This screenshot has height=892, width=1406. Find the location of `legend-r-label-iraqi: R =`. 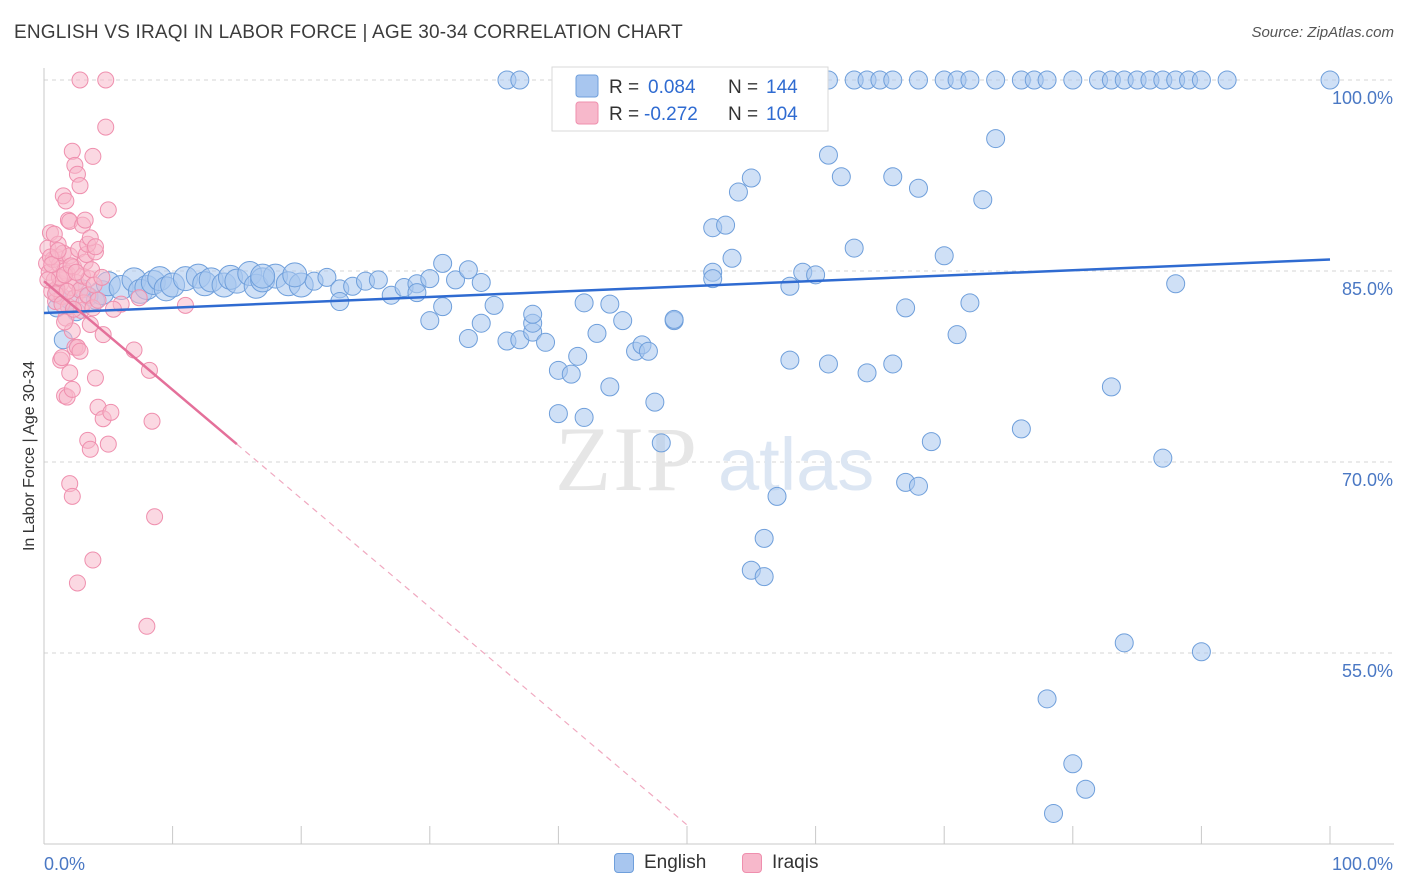

legend-r-label-iraqi: R = is located at coordinates (624, 114).